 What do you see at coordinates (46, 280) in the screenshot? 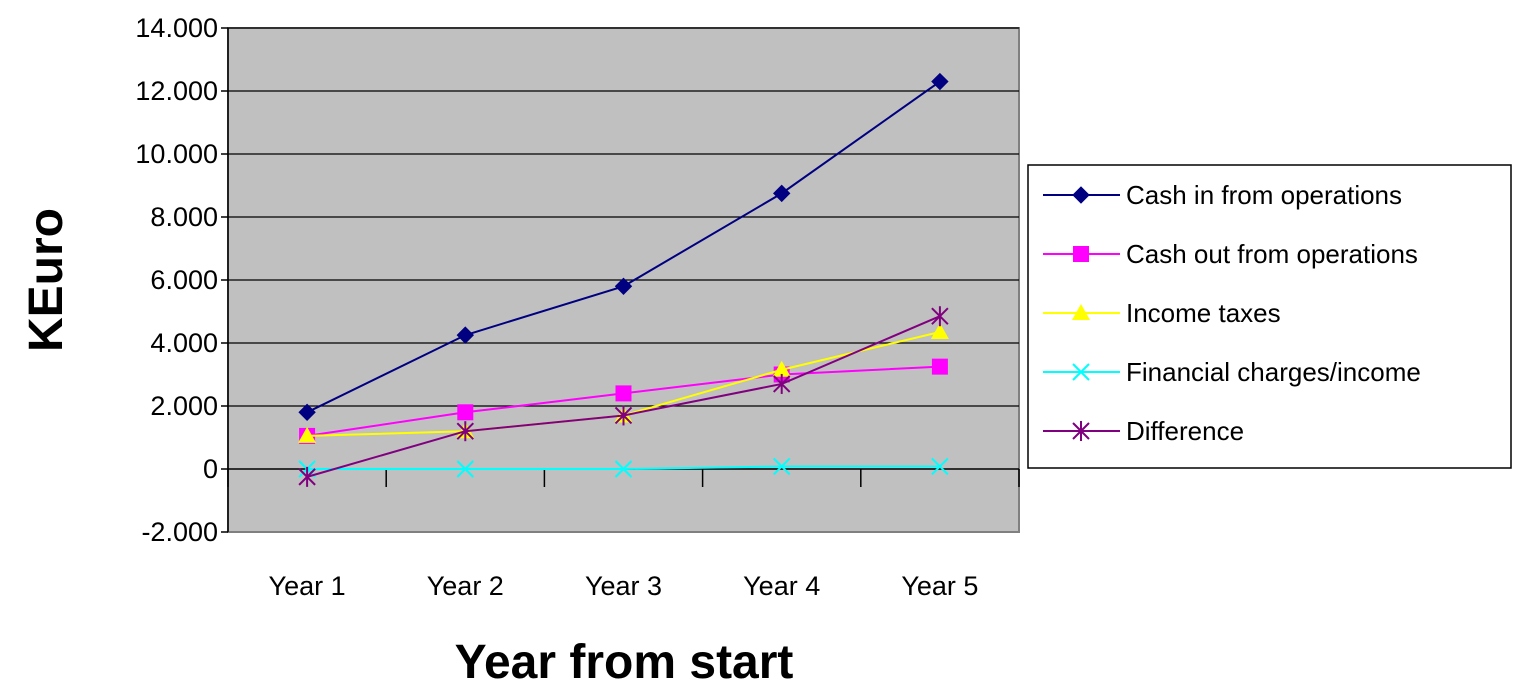
I see `y-axis-title: KEuro` at bounding box center [46, 280].